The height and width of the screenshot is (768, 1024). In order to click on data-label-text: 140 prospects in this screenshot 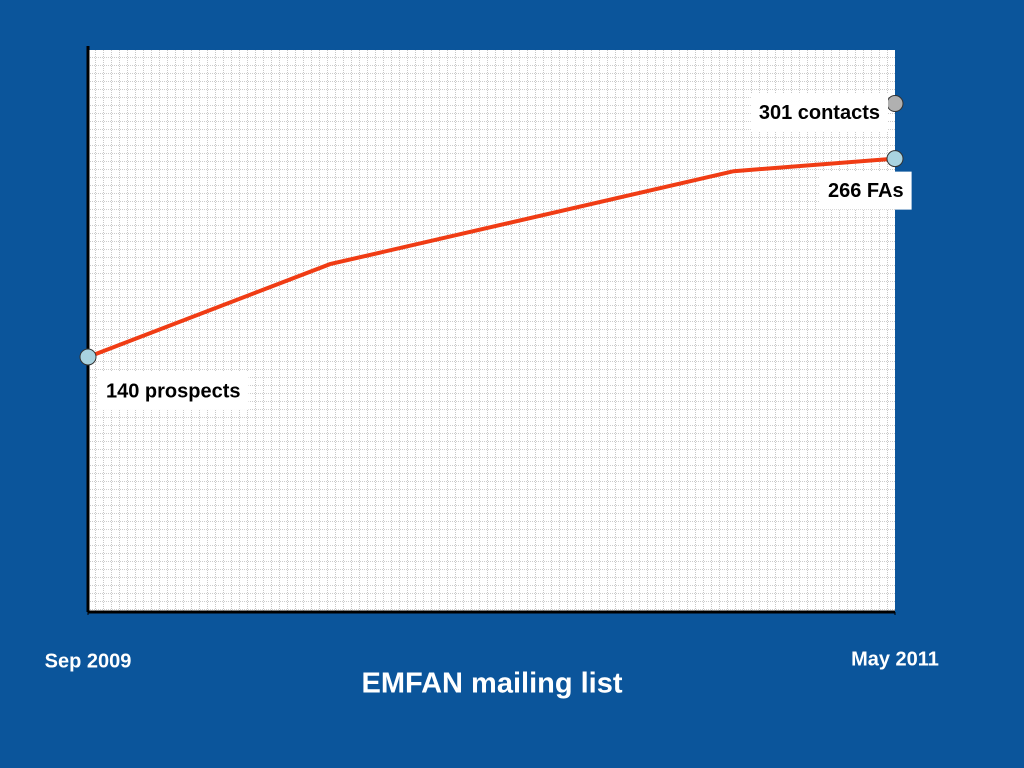, I will do `click(173, 391)`.